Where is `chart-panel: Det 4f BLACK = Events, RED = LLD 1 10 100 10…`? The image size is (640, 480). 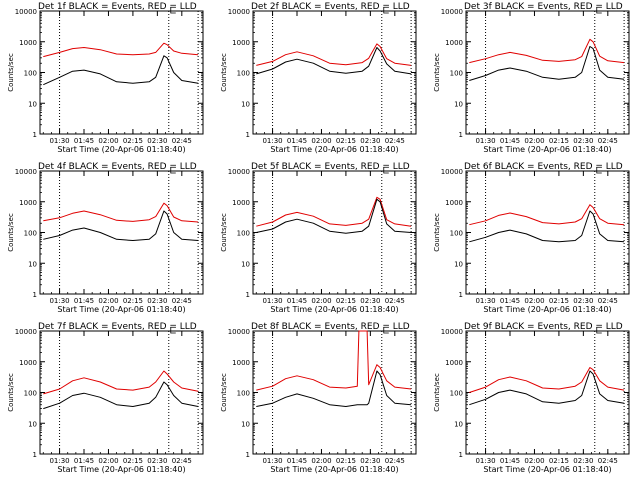 chart-panel: Det 4f BLACK = Events, RED = LLD 1 10 100 10… is located at coordinates (105, 238).